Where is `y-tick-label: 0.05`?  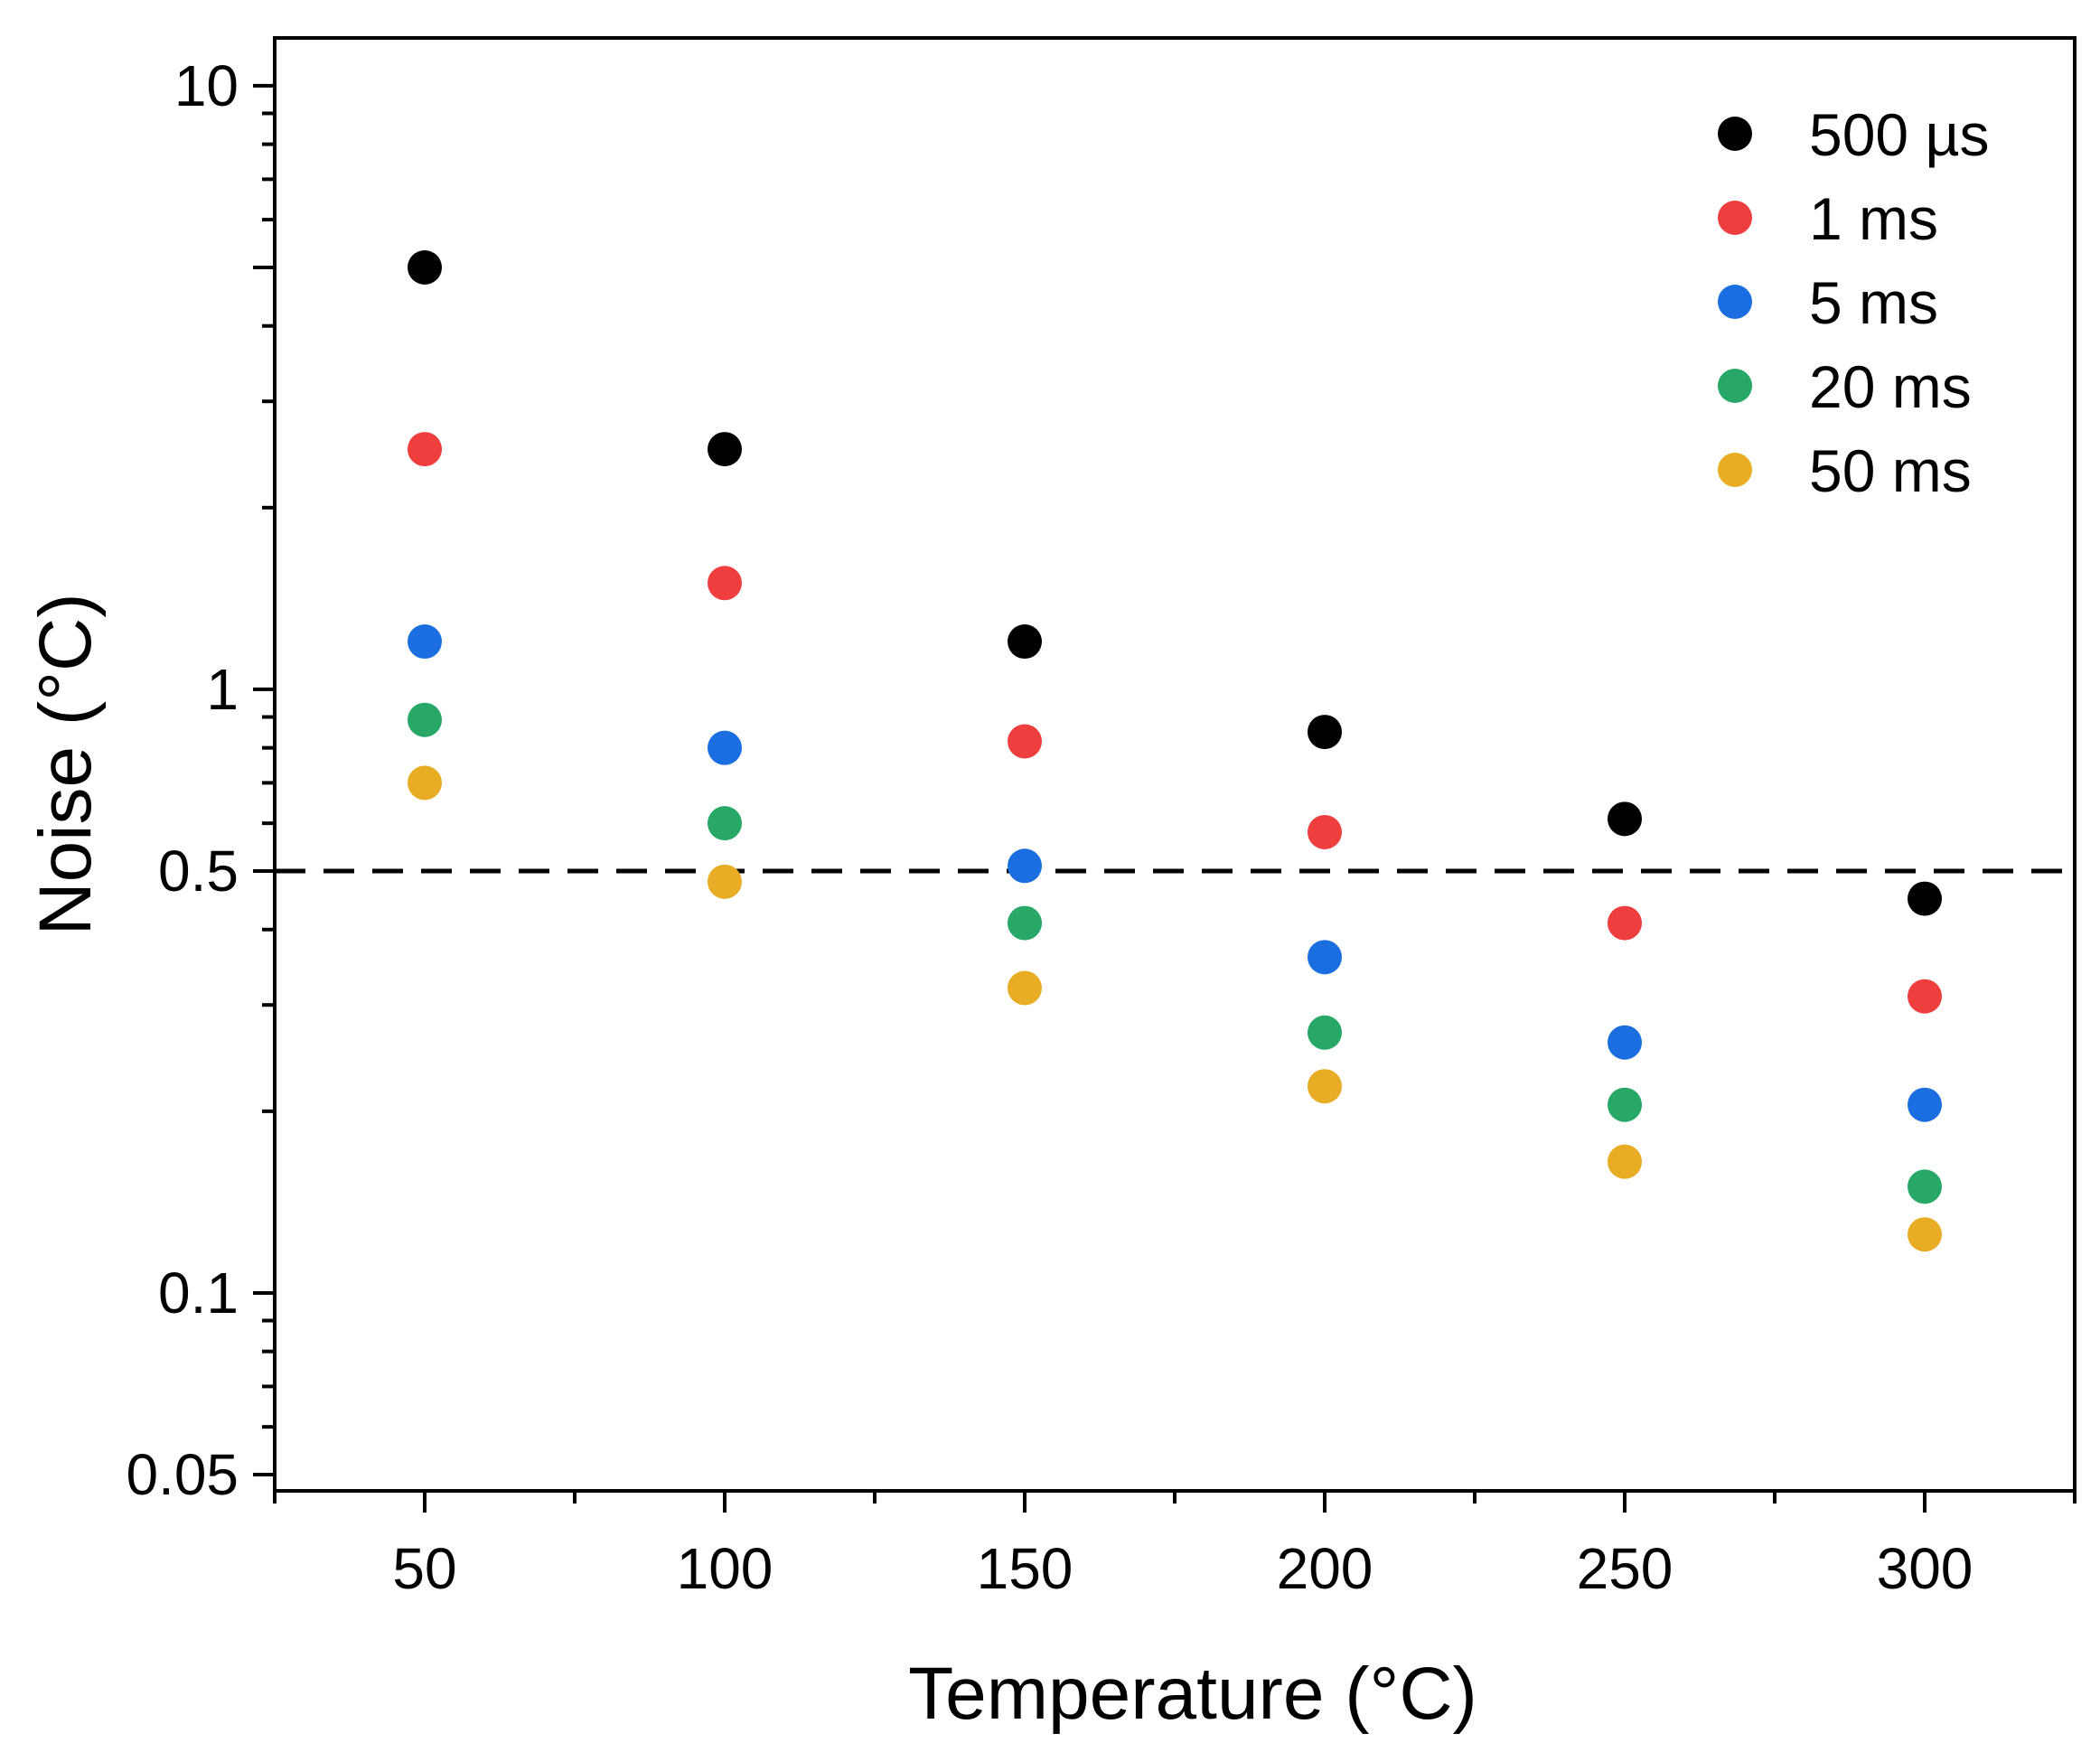
y-tick-label: 0.05 is located at coordinates (182, 1474).